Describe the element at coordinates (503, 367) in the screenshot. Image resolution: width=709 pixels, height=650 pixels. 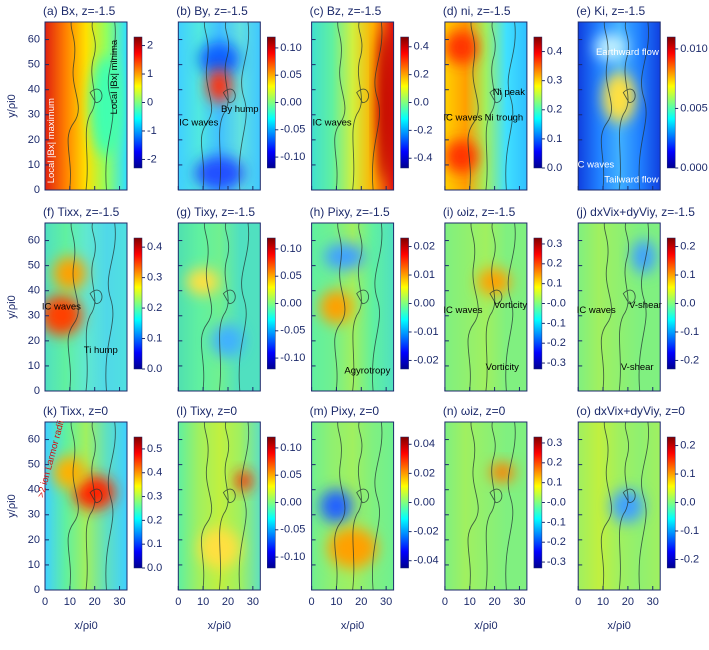
I see `annotation: Vorticity` at that location.